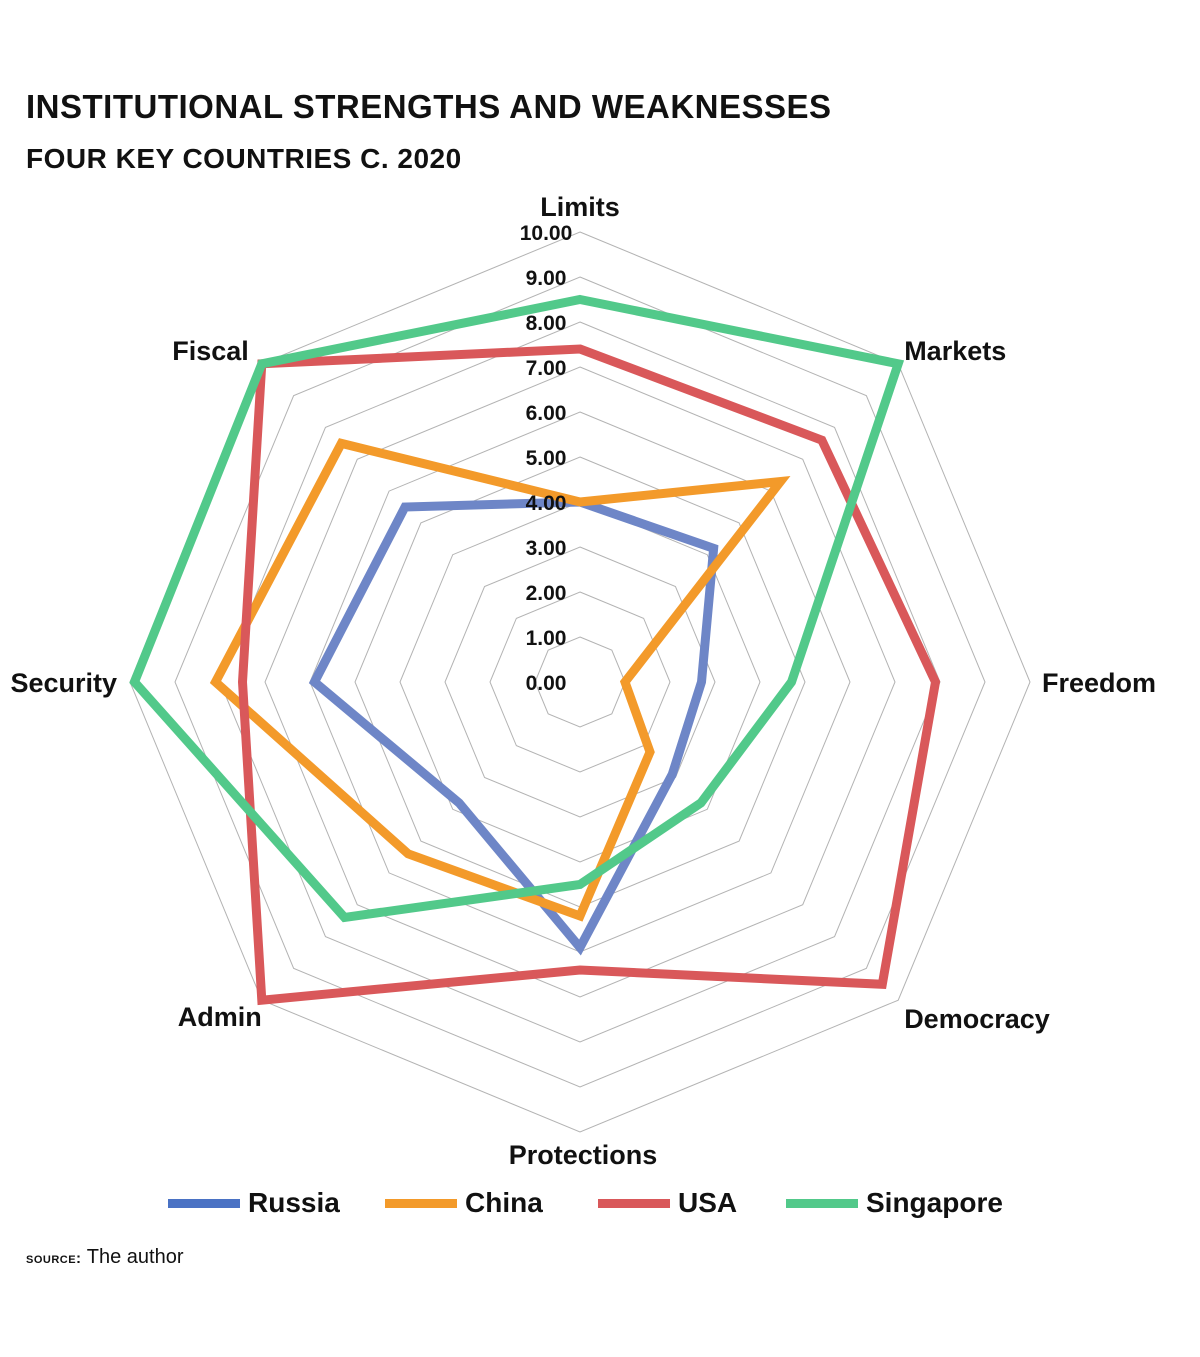 The width and height of the screenshot is (1200, 1357). I want to click on axis-label-admin: Admin, so click(220, 1017).